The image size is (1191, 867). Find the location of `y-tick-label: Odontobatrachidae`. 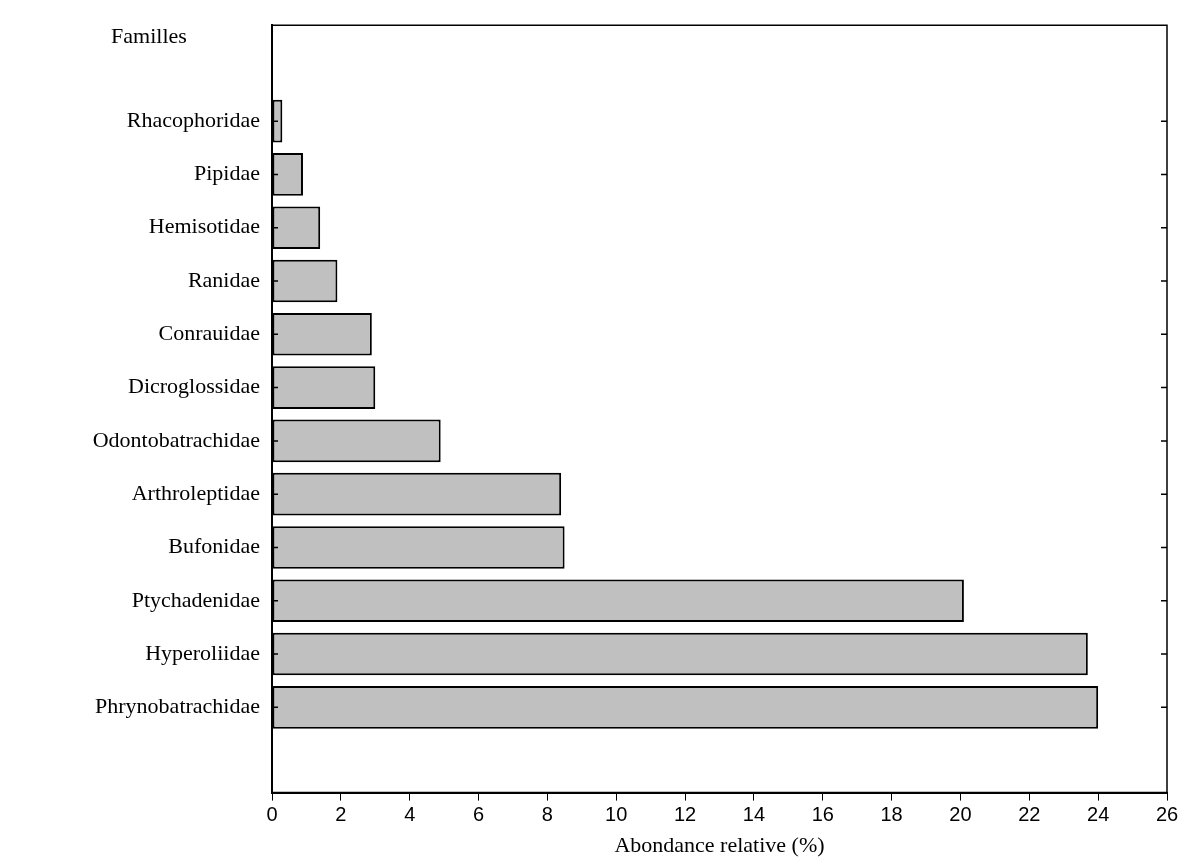

y-tick-label: Odontobatrachidae is located at coordinates (176, 439).